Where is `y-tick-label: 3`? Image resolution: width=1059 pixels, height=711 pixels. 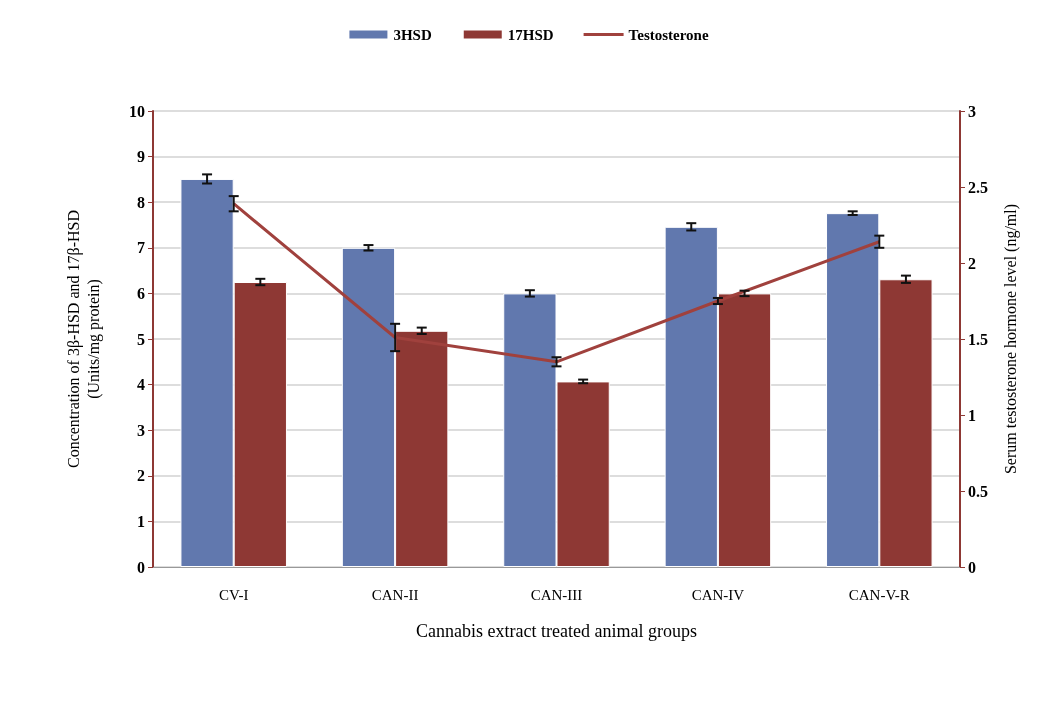
y-tick-label: 3 is located at coordinates (141, 430).